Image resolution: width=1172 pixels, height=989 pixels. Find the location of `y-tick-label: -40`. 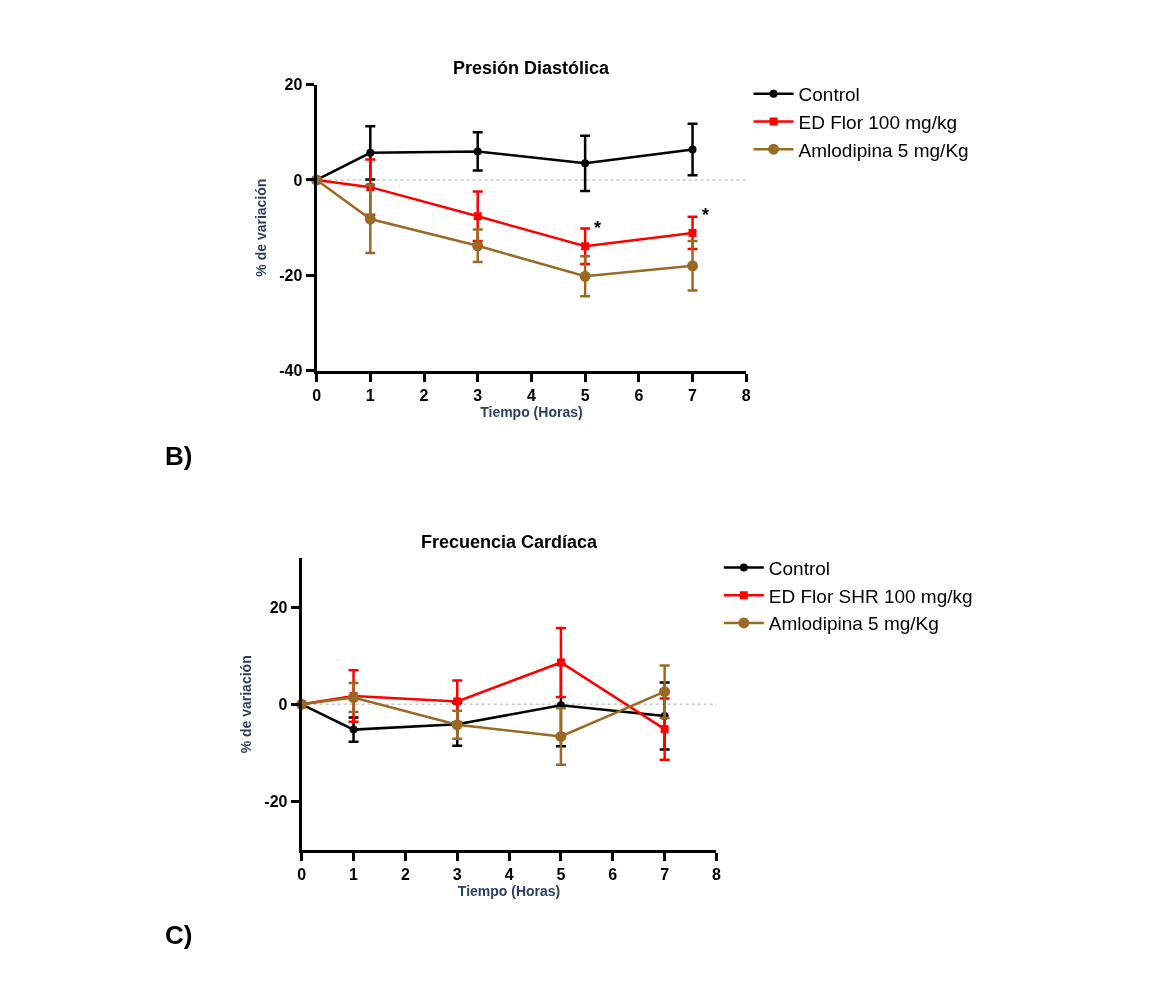

y-tick-label: -40 is located at coordinates (291, 371).